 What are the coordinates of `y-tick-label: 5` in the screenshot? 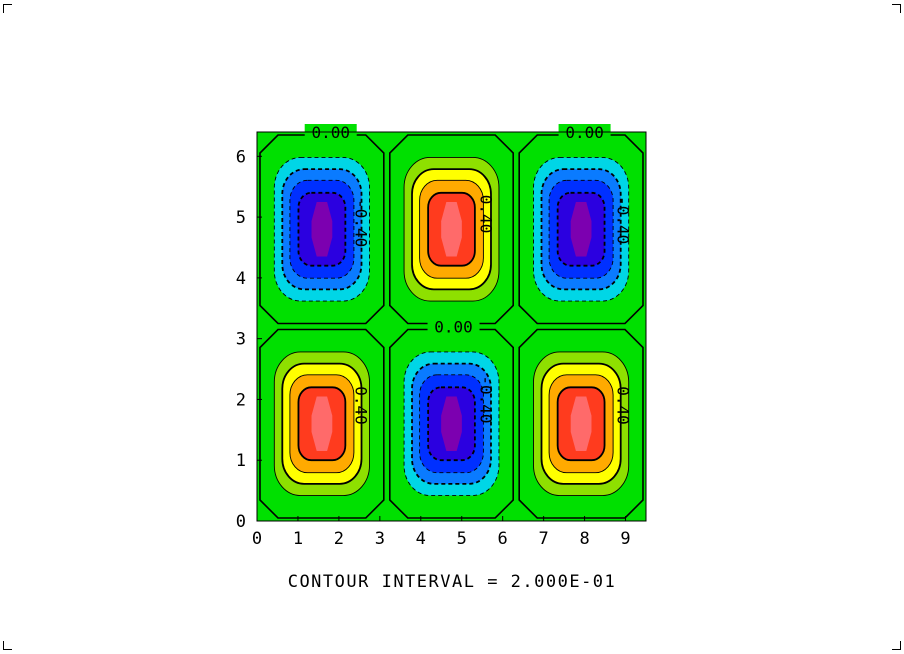 It's located at (241, 218).